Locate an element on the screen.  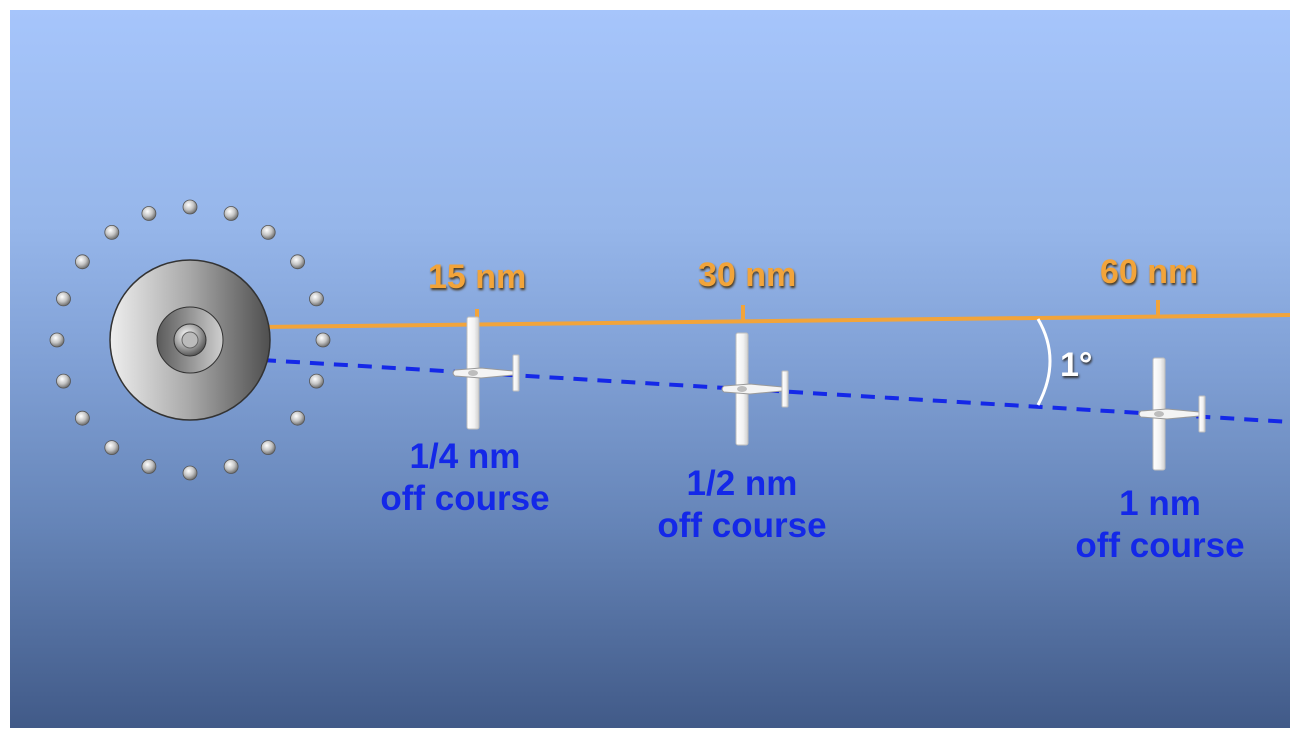
offset-distance: 1 nm is located at coordinates (1160, 503).